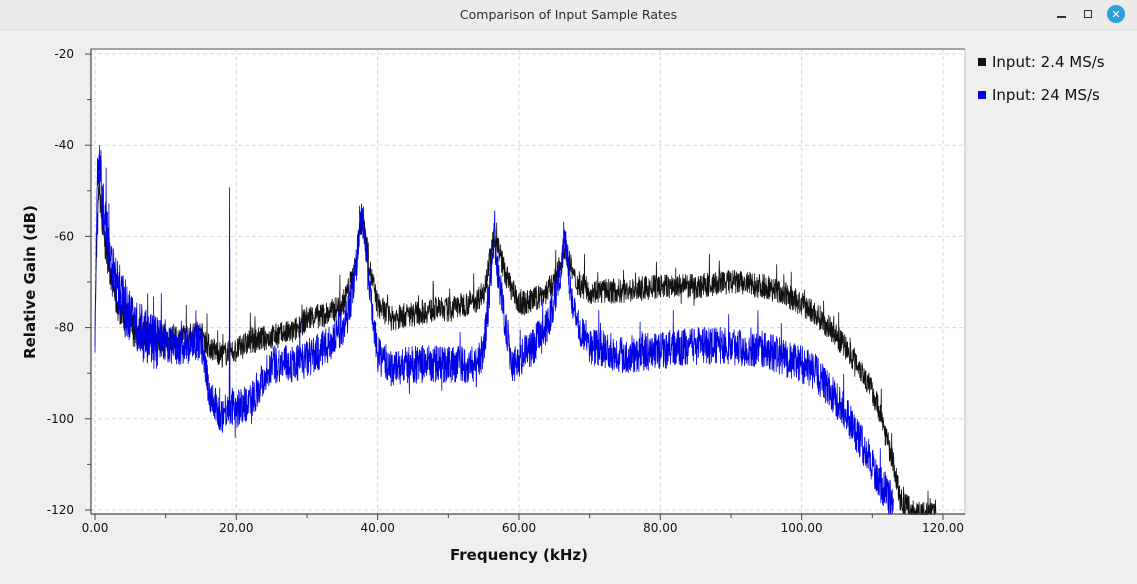  I want to click on minimize-button, so click(1061, 14).